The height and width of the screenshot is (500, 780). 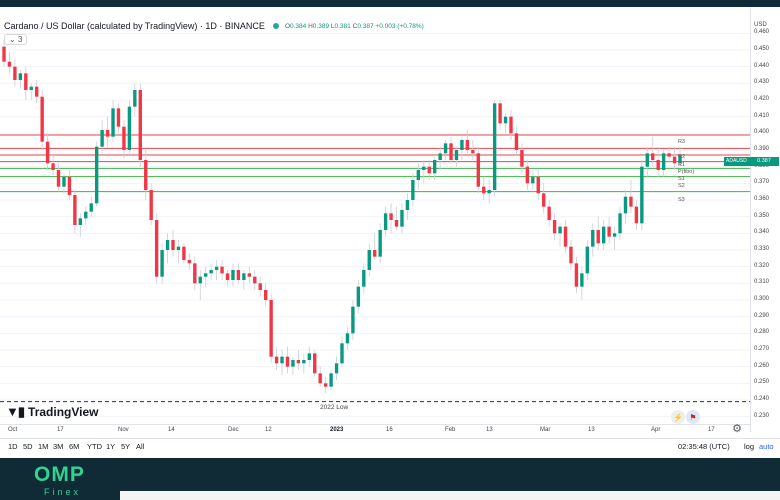 I want to click on time-tick-label: Dec, so click(x=233, y=430).